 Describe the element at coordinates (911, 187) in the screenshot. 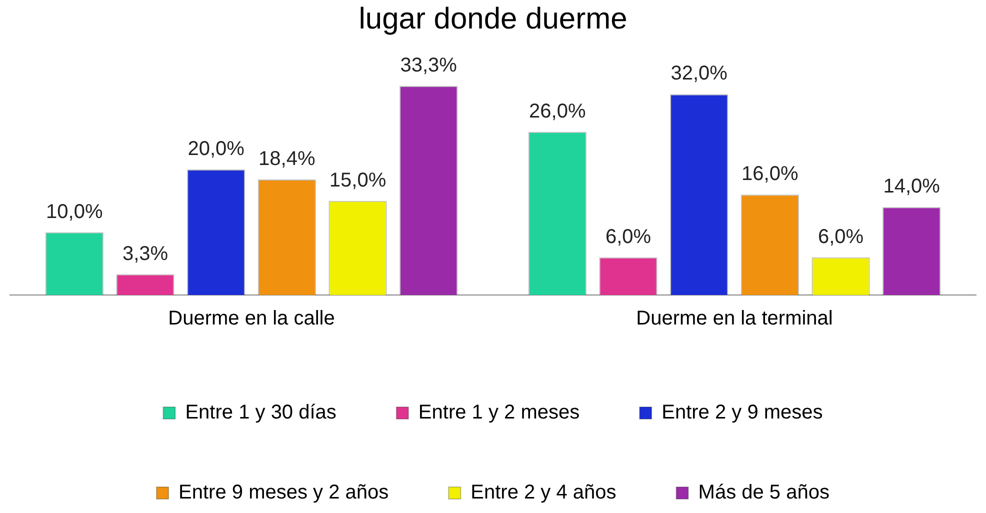

I see `data-label: 14,0%` at that location.